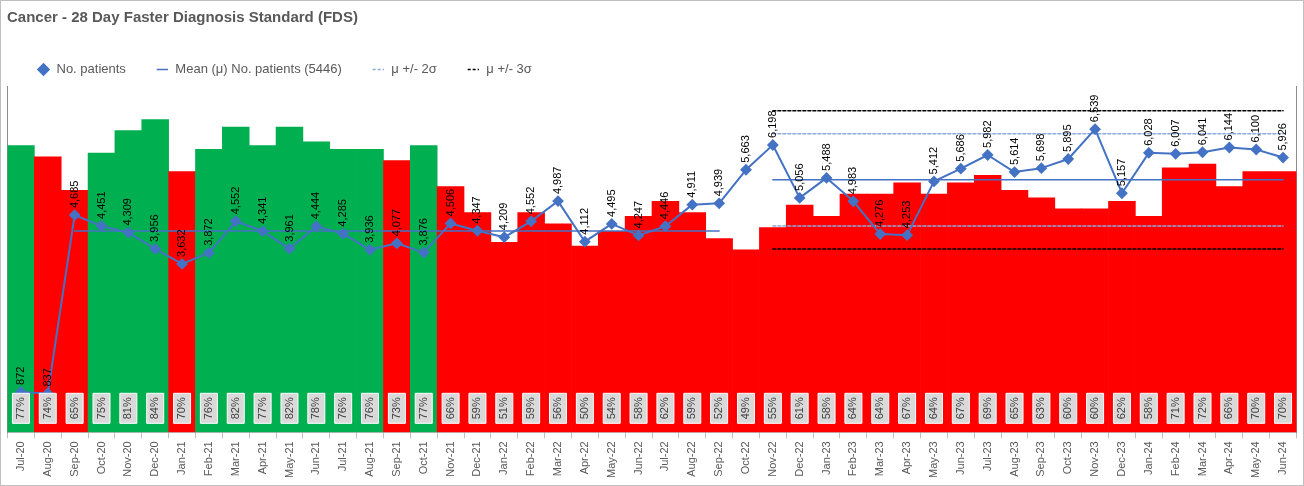 The image size is (1304, 486). What do you see at coordinates (1040, 147) in the screenshot?
I see `data-label: 5,698` at bounding box center [1040, 147].